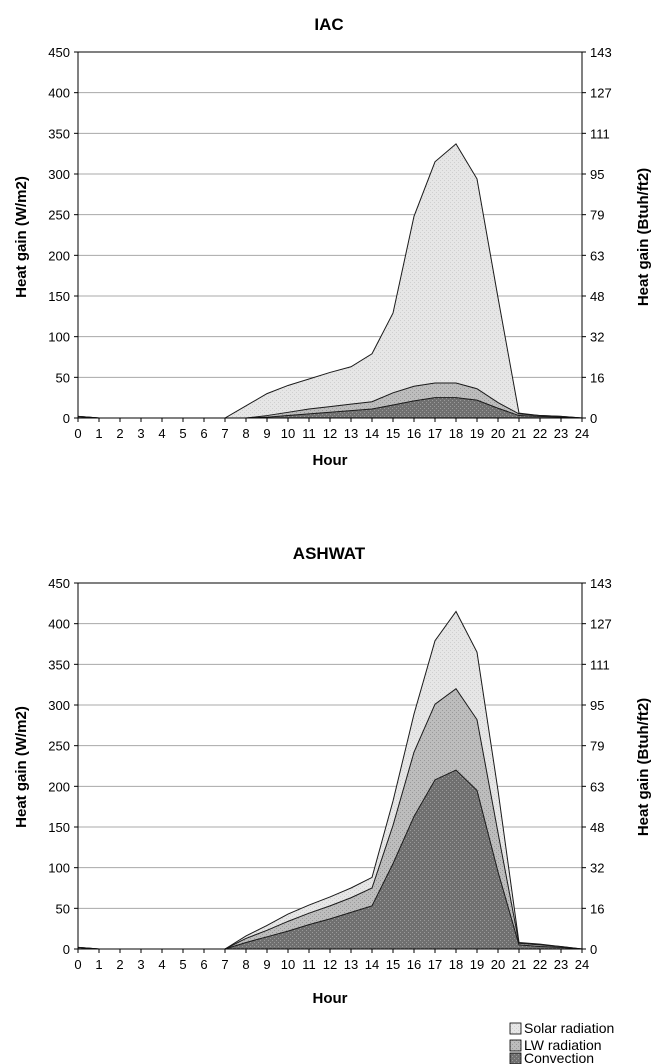 This screenshot has width=657, height=1064. Describe the element at coordinates (393, 964) in the screenshot. I see `x-tick-label: 15` at that location.